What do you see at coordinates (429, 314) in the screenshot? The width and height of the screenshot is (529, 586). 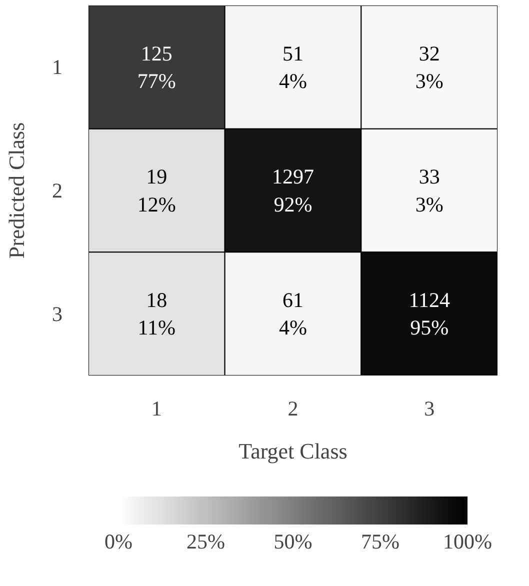 I see `data-label: 1124 95%` at bounding box center [429, 314].